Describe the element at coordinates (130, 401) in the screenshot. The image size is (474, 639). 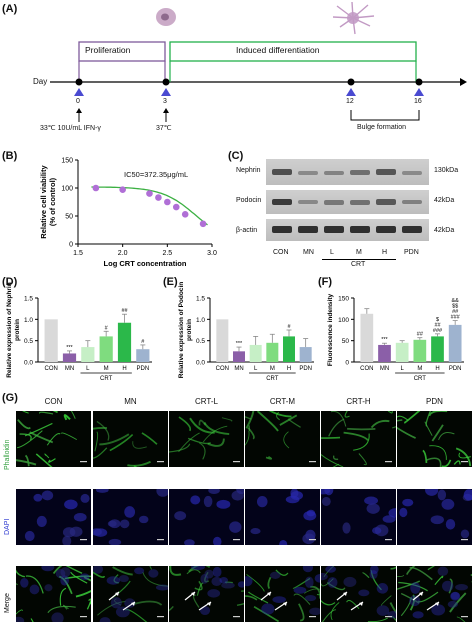
I see `col-head-mn: MN` at that location.